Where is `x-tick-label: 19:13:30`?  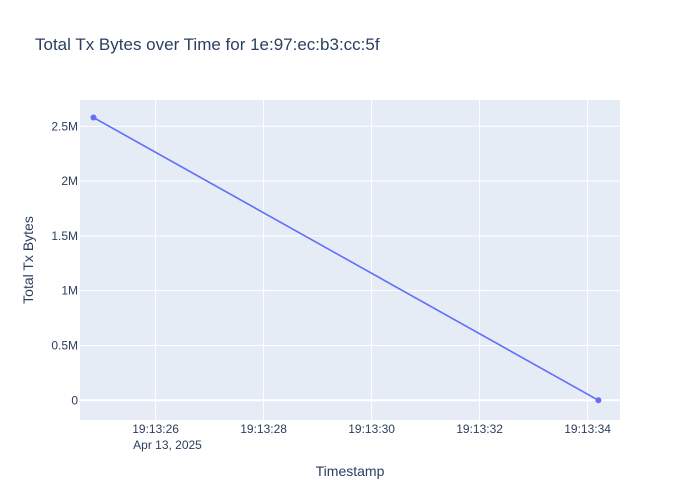
x-tick-label: 19:13:30 is located at coordinates (371, 429).